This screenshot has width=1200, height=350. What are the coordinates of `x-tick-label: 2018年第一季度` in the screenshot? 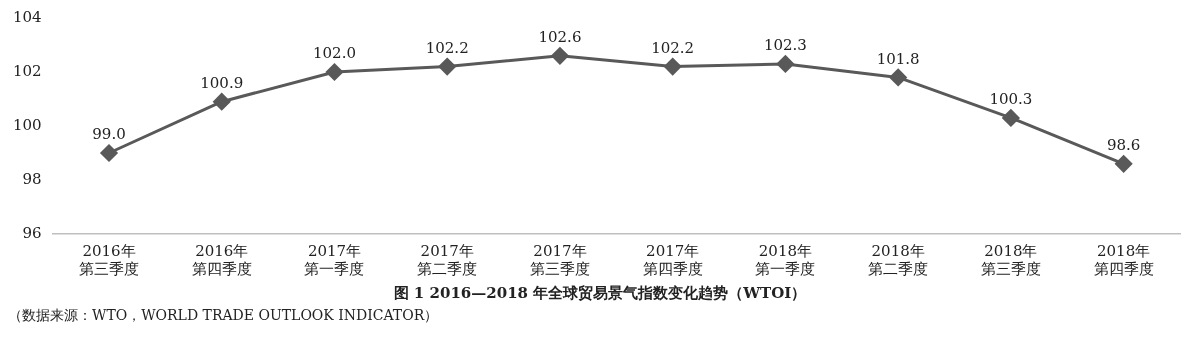 It's located at (785, 259).